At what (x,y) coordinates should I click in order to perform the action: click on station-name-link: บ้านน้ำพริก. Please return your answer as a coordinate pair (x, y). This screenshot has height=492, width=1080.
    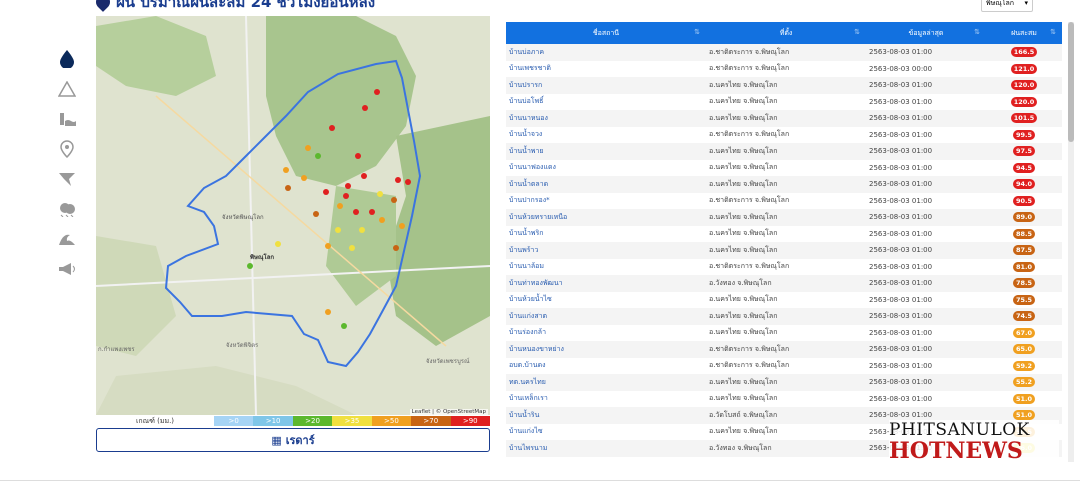
    Looking at the image, I should click on (526, 233).